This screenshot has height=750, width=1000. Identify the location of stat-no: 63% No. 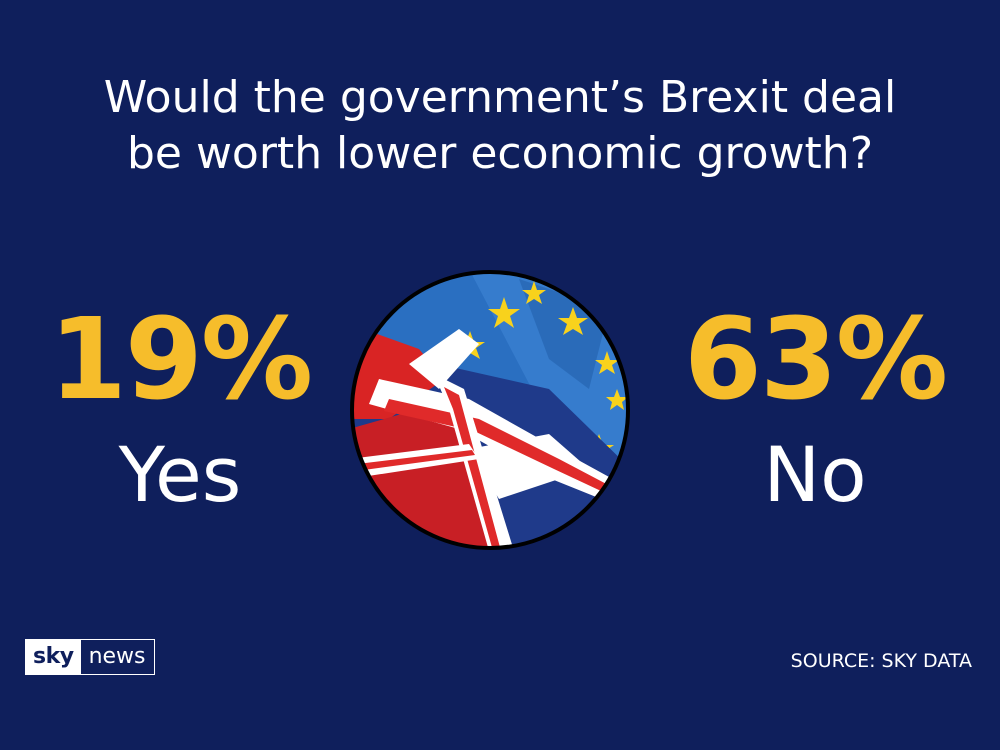
(815, 409).